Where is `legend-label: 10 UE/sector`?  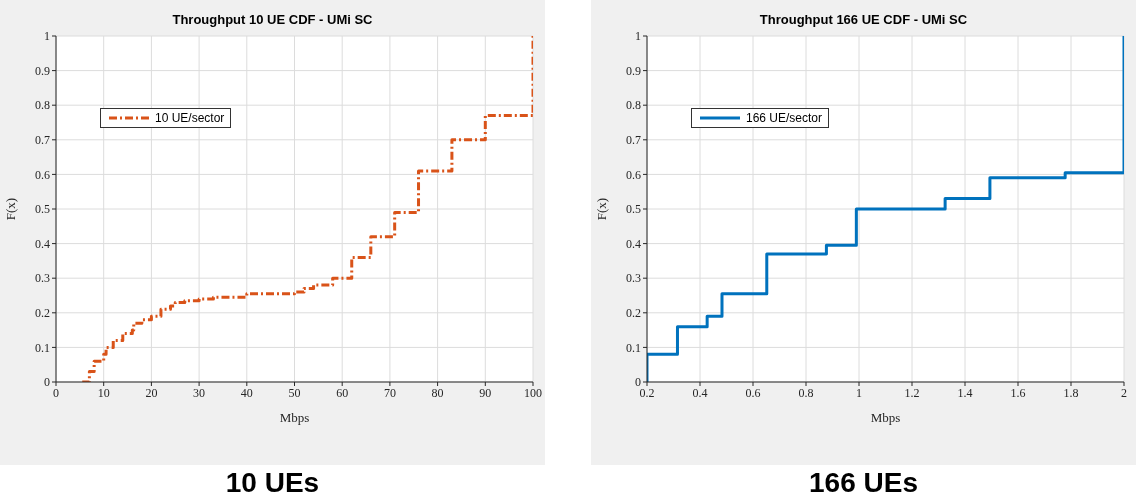
legend-label: 10 UE/sector is located at coordinates (190, 118).